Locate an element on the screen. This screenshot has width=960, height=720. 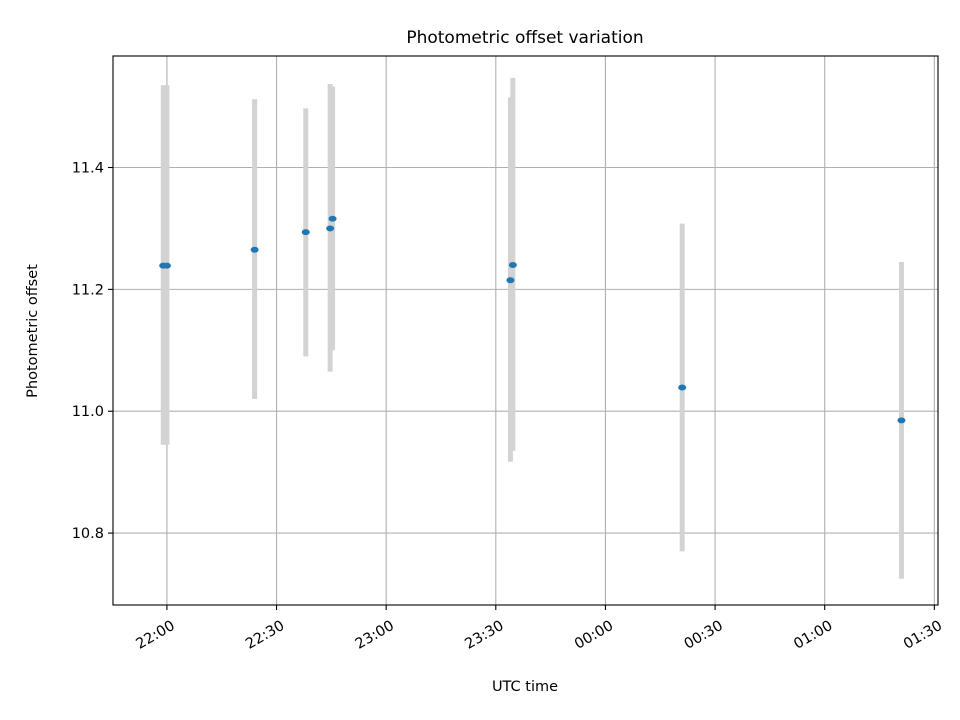
y-tick-label: 11.2 is located at coordinates (88, 290).